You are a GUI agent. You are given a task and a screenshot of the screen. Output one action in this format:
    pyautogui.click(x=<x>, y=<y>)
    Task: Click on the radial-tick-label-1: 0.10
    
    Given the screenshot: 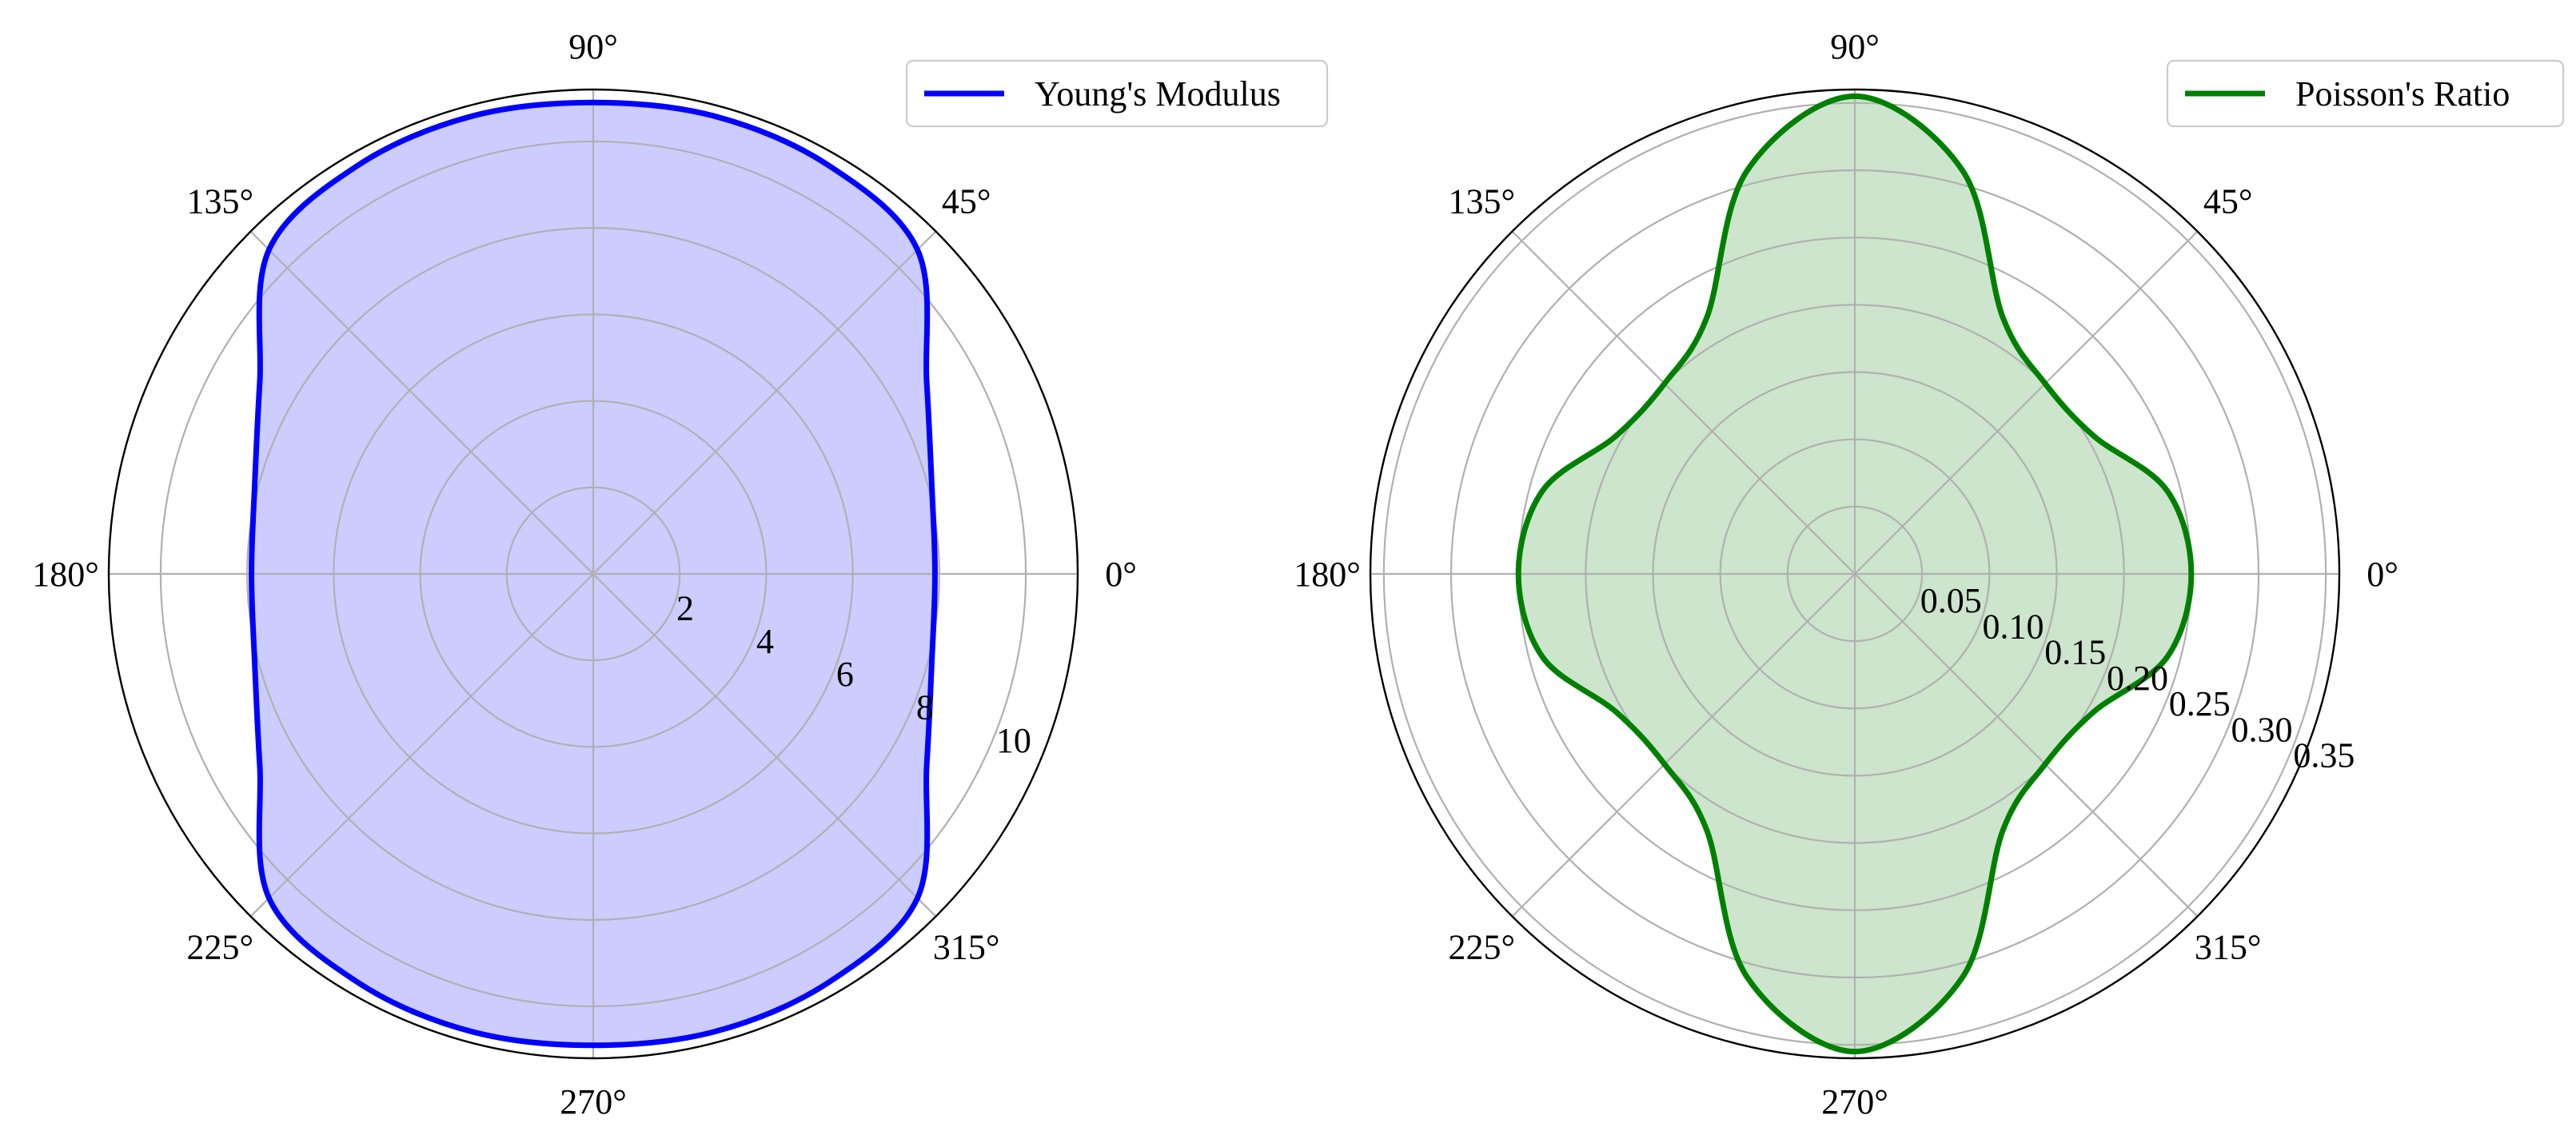 What is the action you would take?
    pyautogui.click(x=2013, y=626)
    